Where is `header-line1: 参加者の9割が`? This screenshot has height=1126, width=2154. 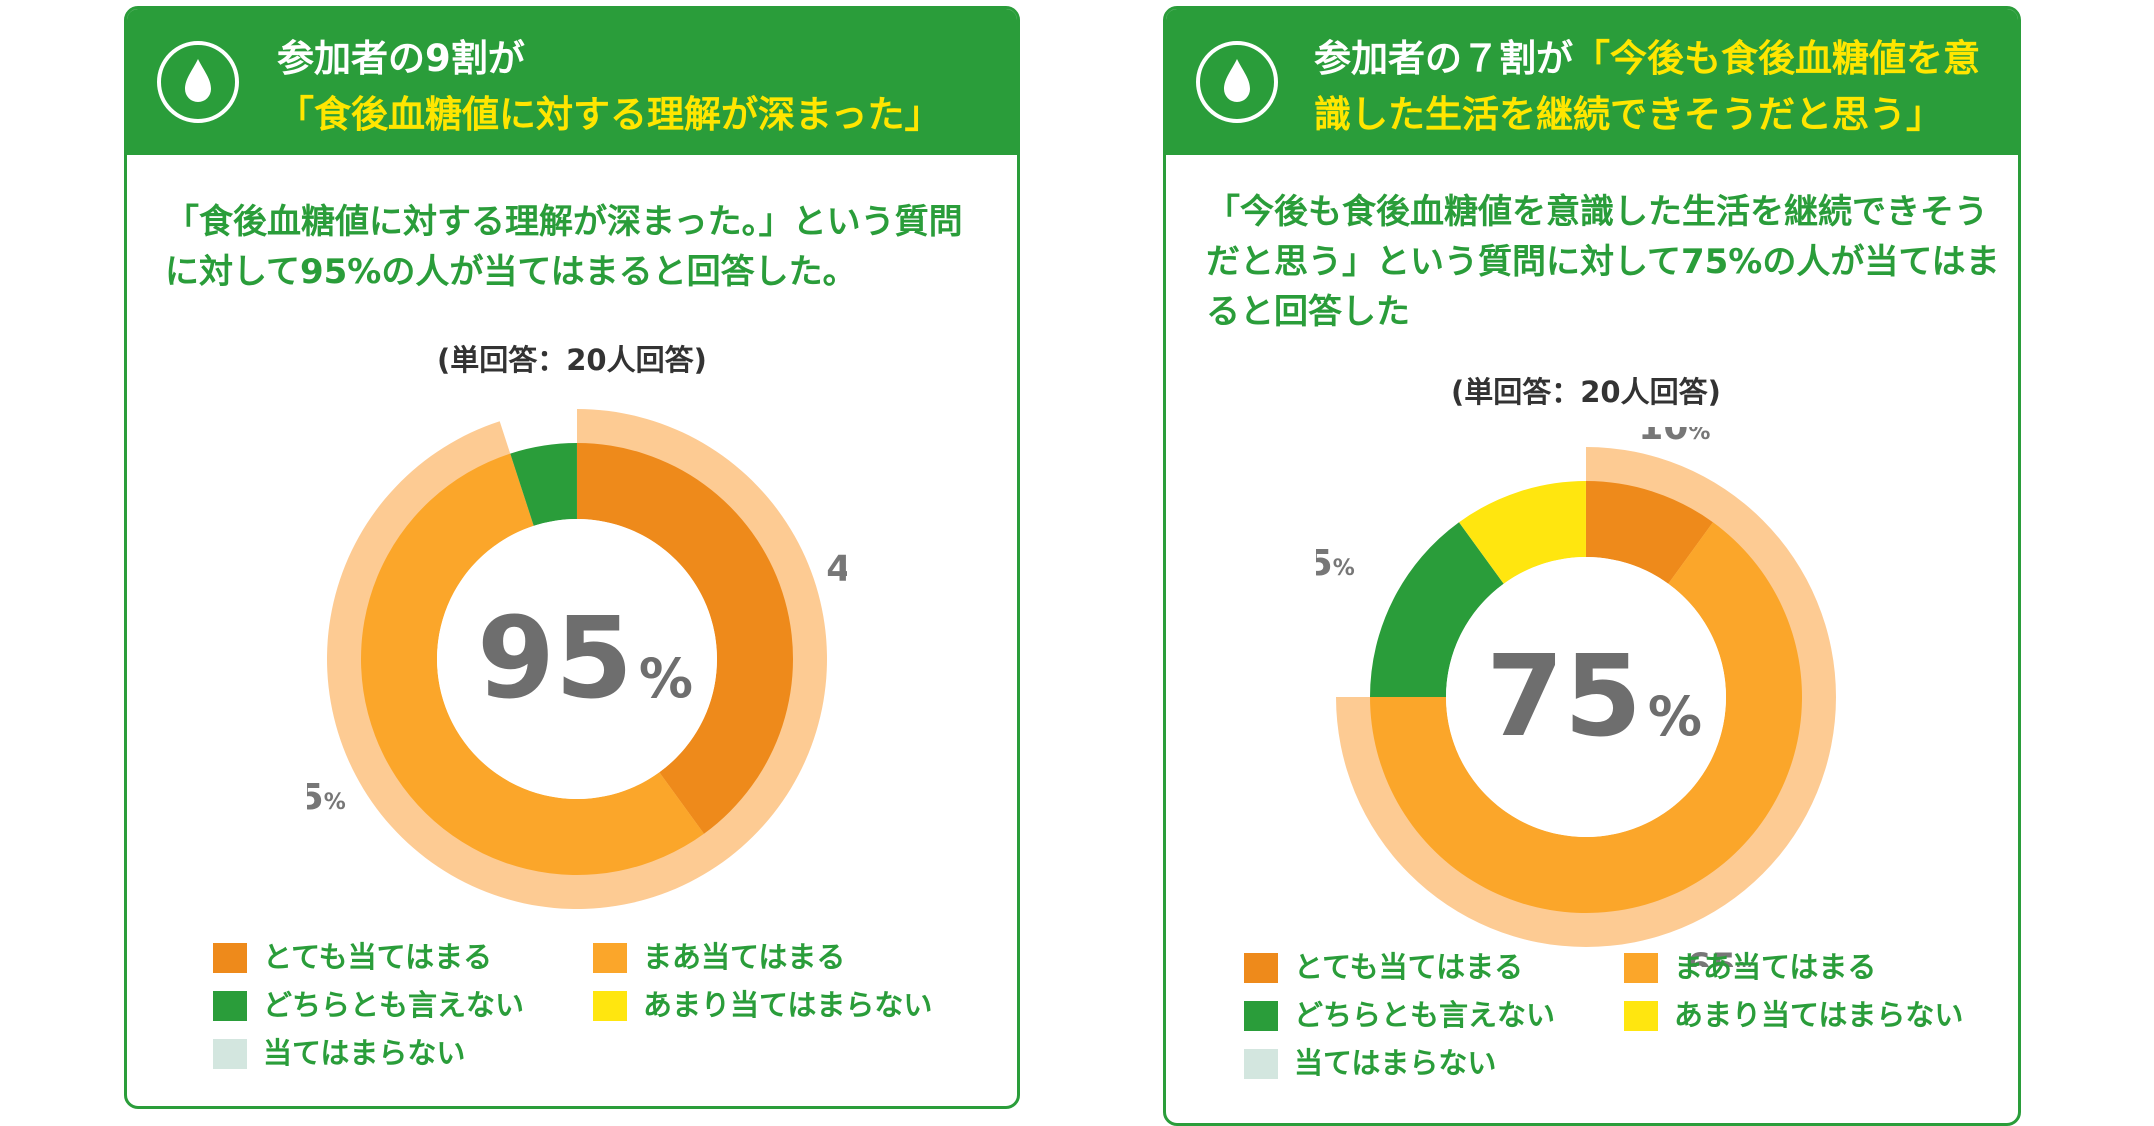 header-line1: 参加者の9割が is located at coordinates (401, 58).